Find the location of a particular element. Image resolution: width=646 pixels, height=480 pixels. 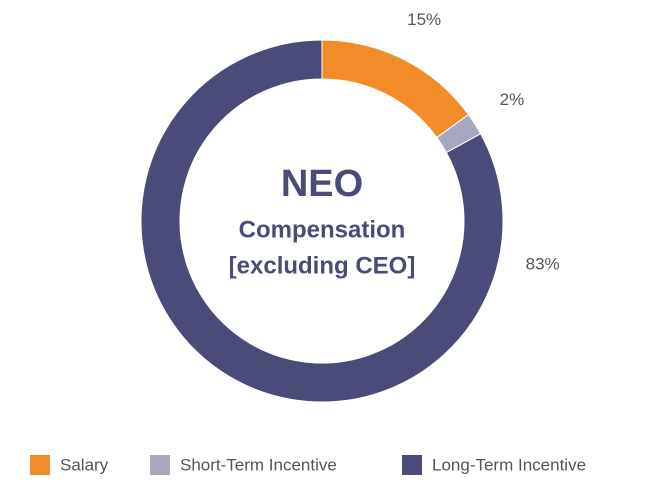

center-subtitle: [excluding CEO] is located at coordinates (322, 265).